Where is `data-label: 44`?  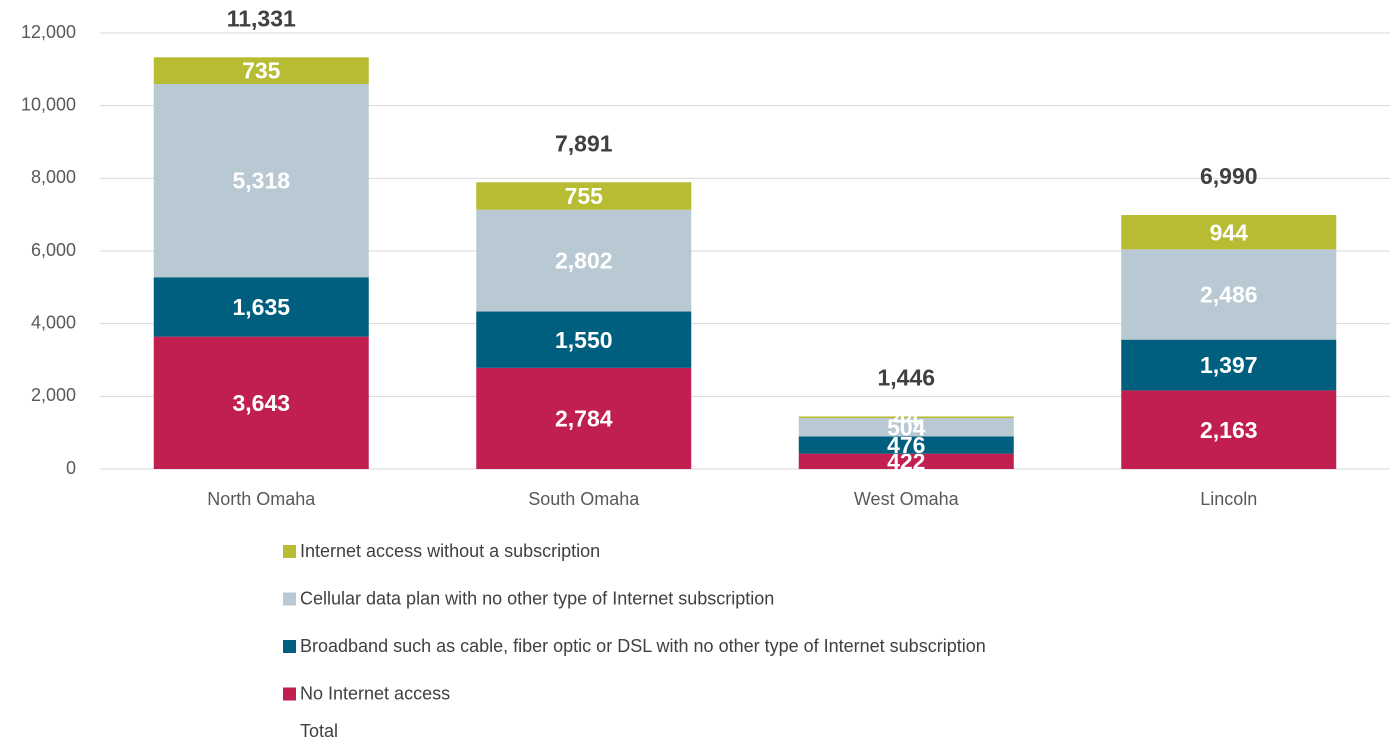 data-label: 44 is located at coordinates (906, 417).